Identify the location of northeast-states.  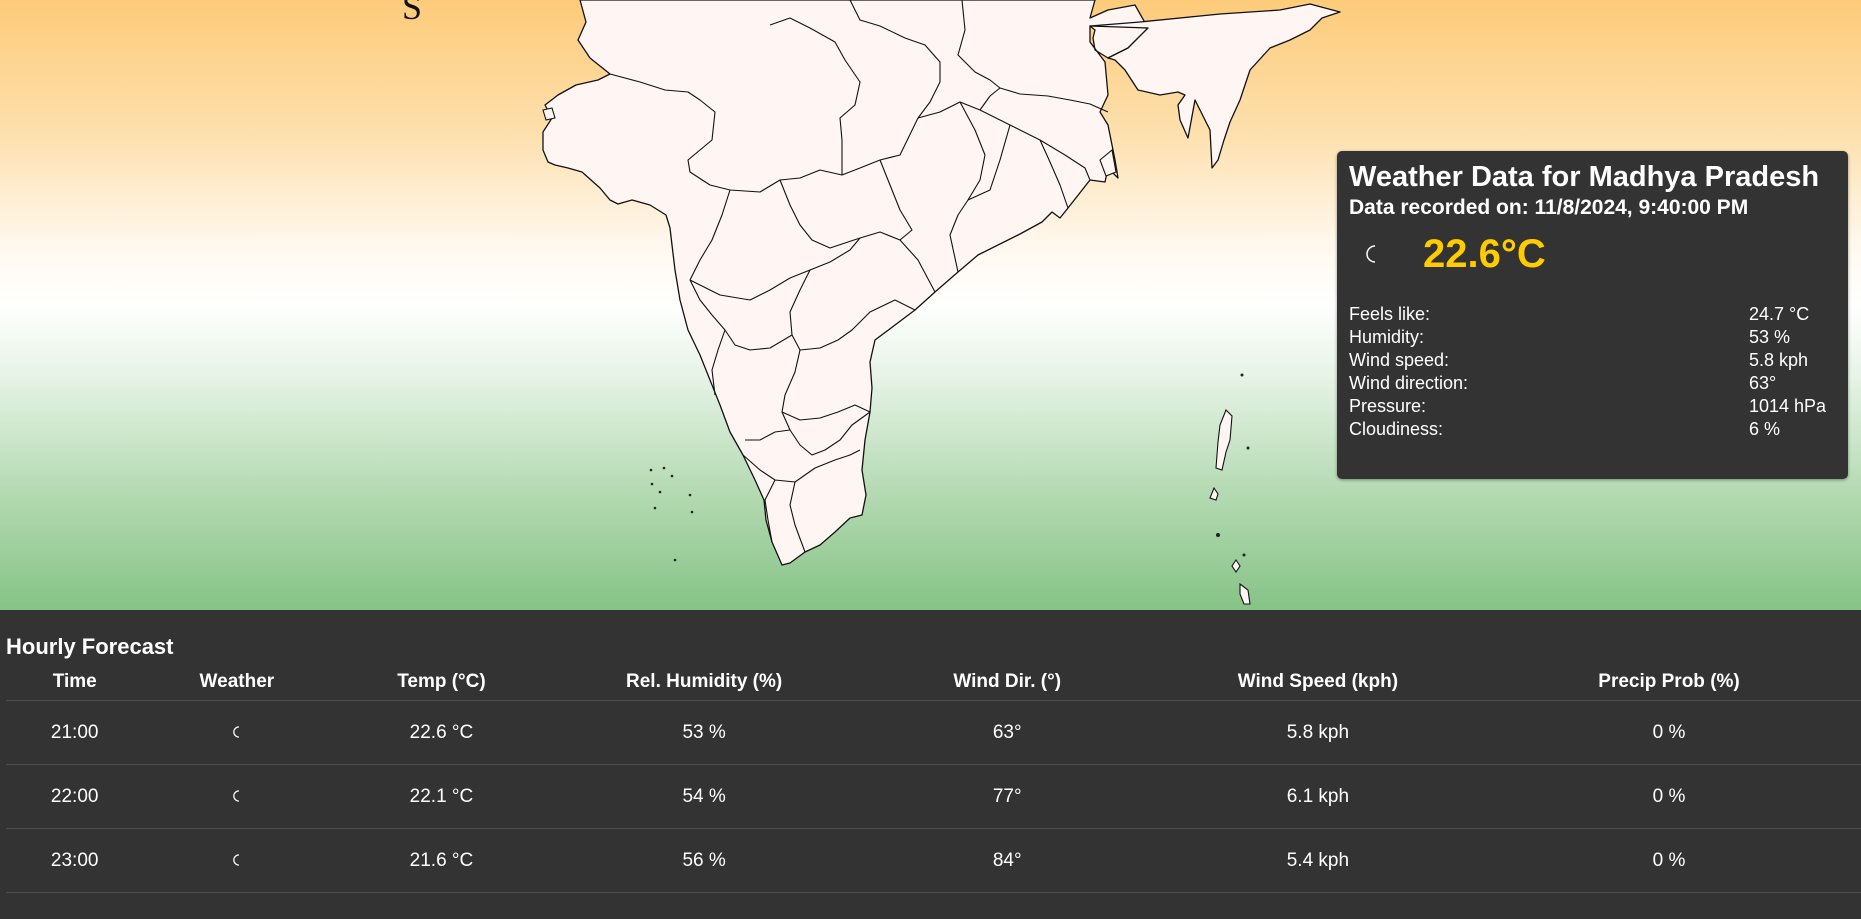
(1215, 86).